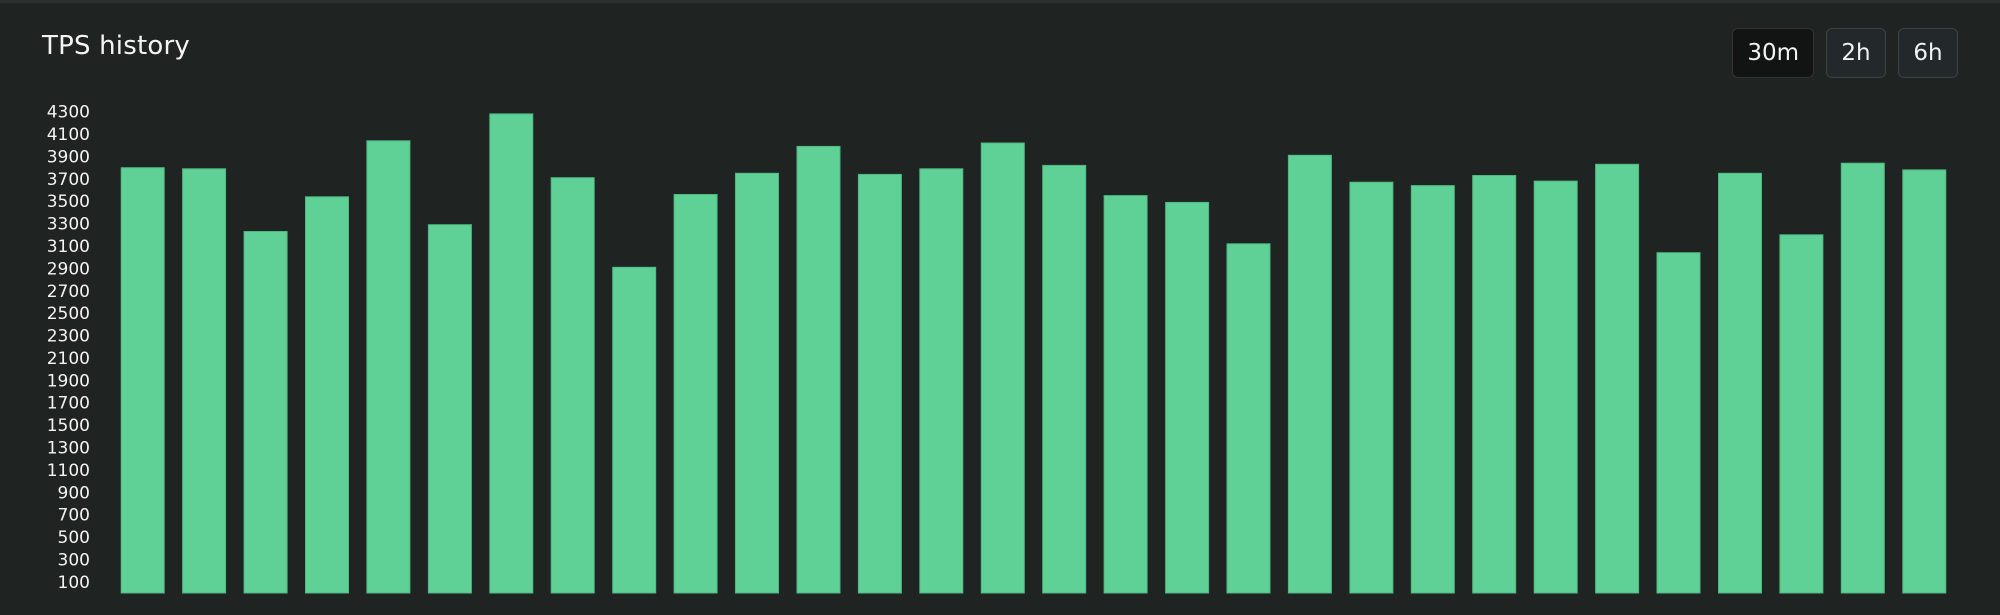 The image size is (2000, 615). What do you see at coordinates (68, 135) in the screenshot?
I see `y-tick-label: 4100` at bounding box center [68, 135].